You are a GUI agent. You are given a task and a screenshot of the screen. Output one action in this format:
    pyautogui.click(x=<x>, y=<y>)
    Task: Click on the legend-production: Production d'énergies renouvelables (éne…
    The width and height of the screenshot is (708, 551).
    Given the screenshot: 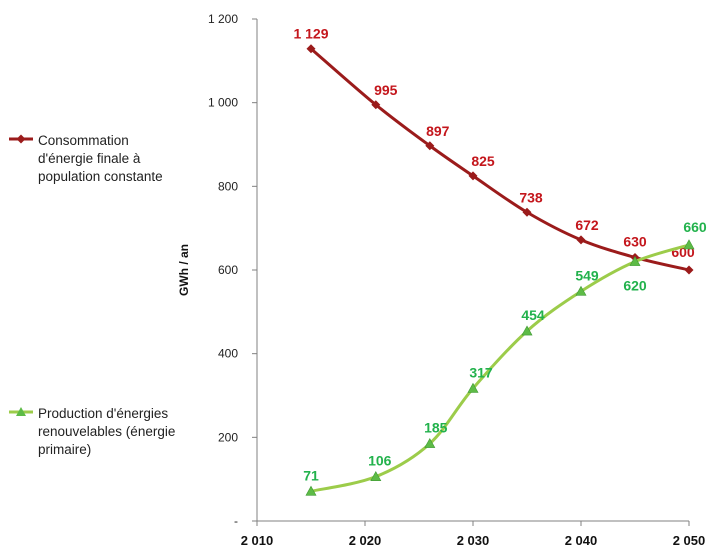 What is the action you would take?
    pyautogui.click(x=95, y=432)
    